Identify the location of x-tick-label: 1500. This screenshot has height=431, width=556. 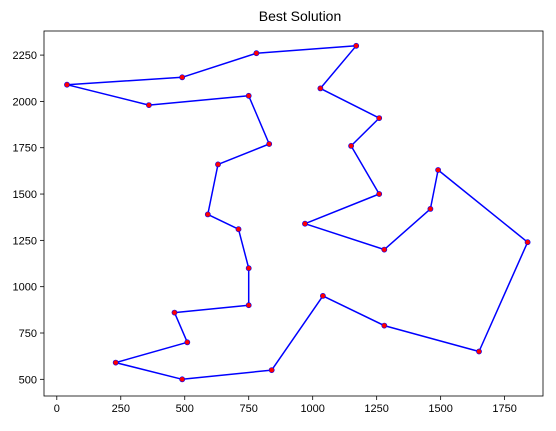
(440, 409).